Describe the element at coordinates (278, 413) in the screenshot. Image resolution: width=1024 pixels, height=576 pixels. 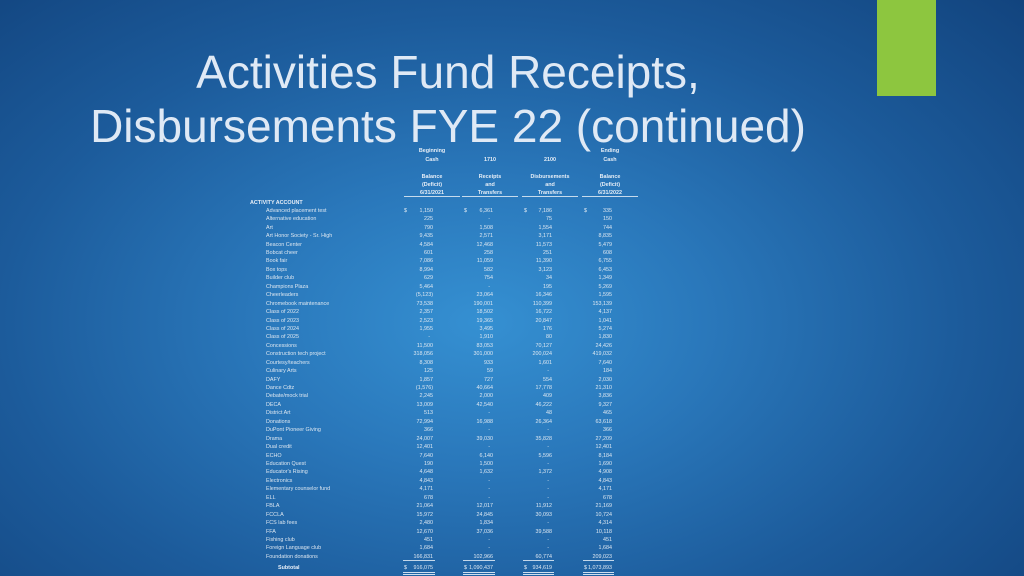
I see `account-name: District Art` at that location.